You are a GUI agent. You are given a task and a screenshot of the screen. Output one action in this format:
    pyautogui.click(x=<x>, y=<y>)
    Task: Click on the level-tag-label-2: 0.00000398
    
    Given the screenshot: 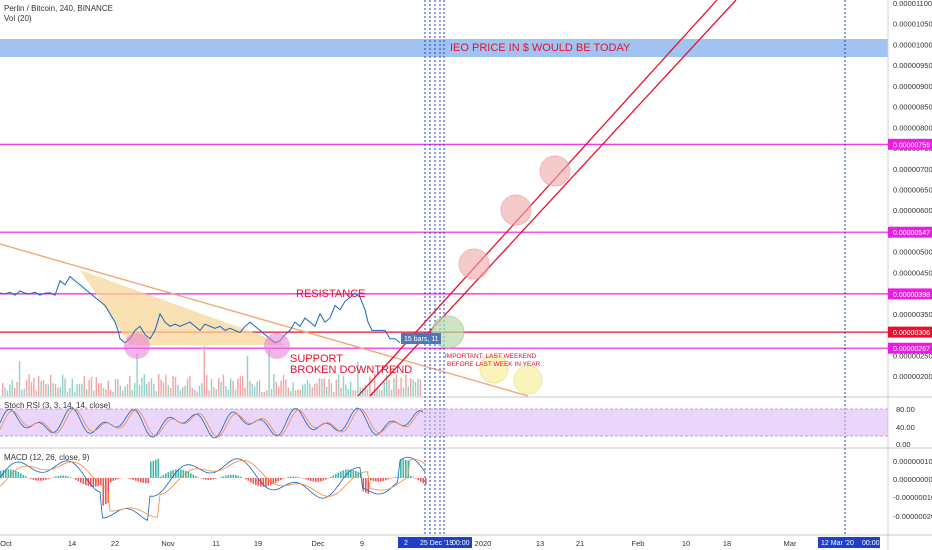 What is the action you would take?
    pyautogui.click(x=911, y=295)
    